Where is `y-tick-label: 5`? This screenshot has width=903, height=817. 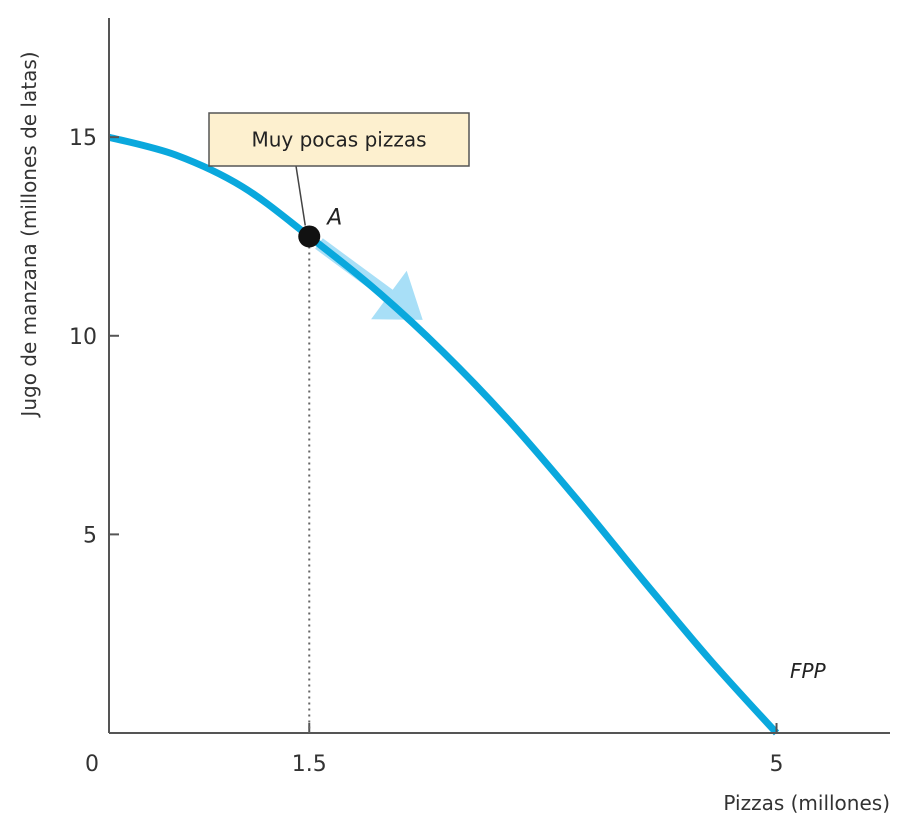
y-tick-label: 5 is located at coordinates (90, 535).